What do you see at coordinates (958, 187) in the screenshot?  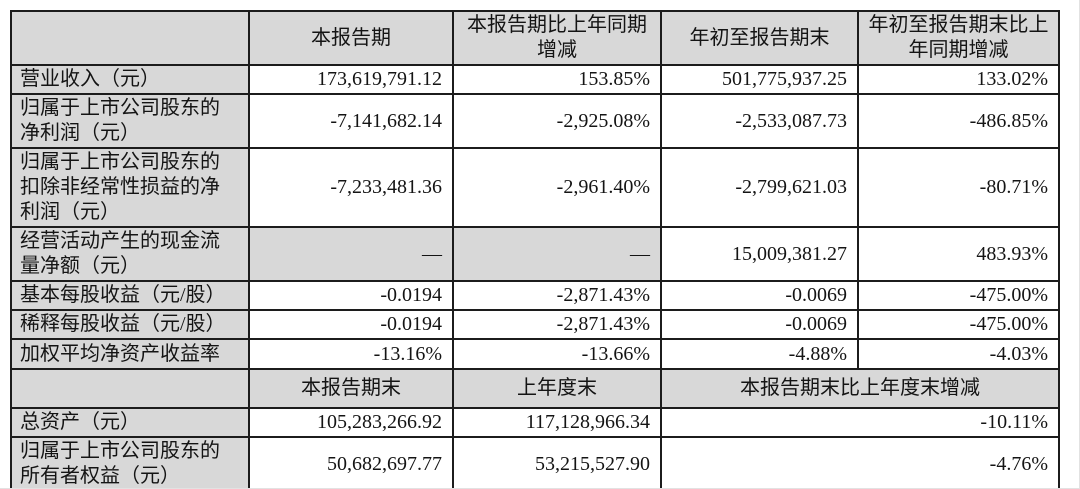 I see `cell-ytd-yoy-value: -80.71%` at bounding box center [958, 187].